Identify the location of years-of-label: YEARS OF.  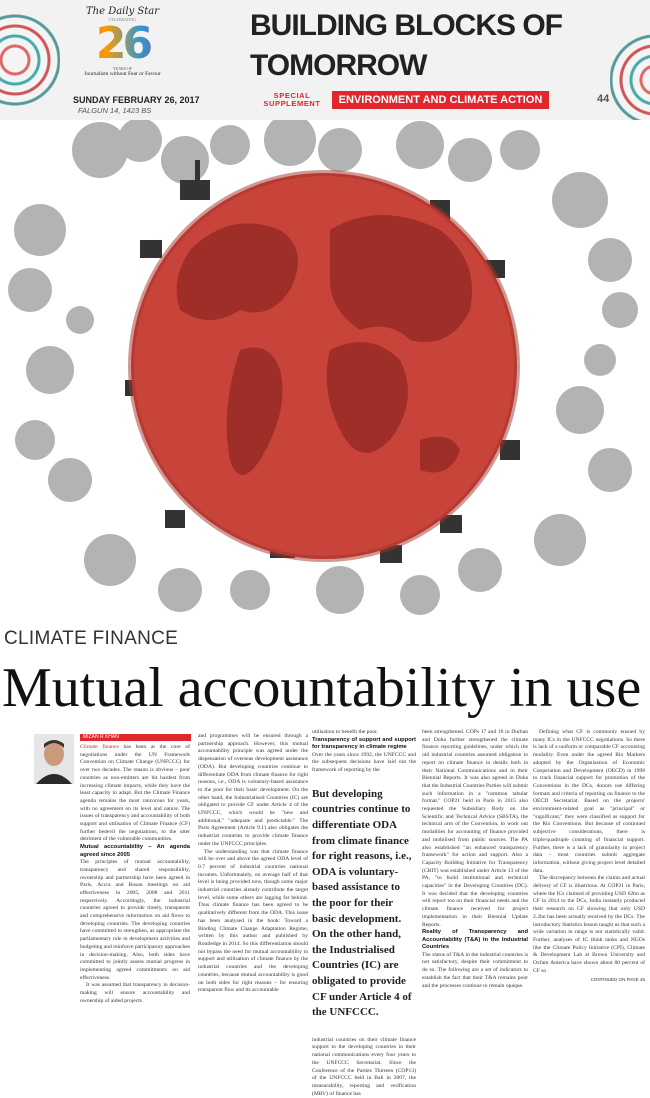
(122, 68).